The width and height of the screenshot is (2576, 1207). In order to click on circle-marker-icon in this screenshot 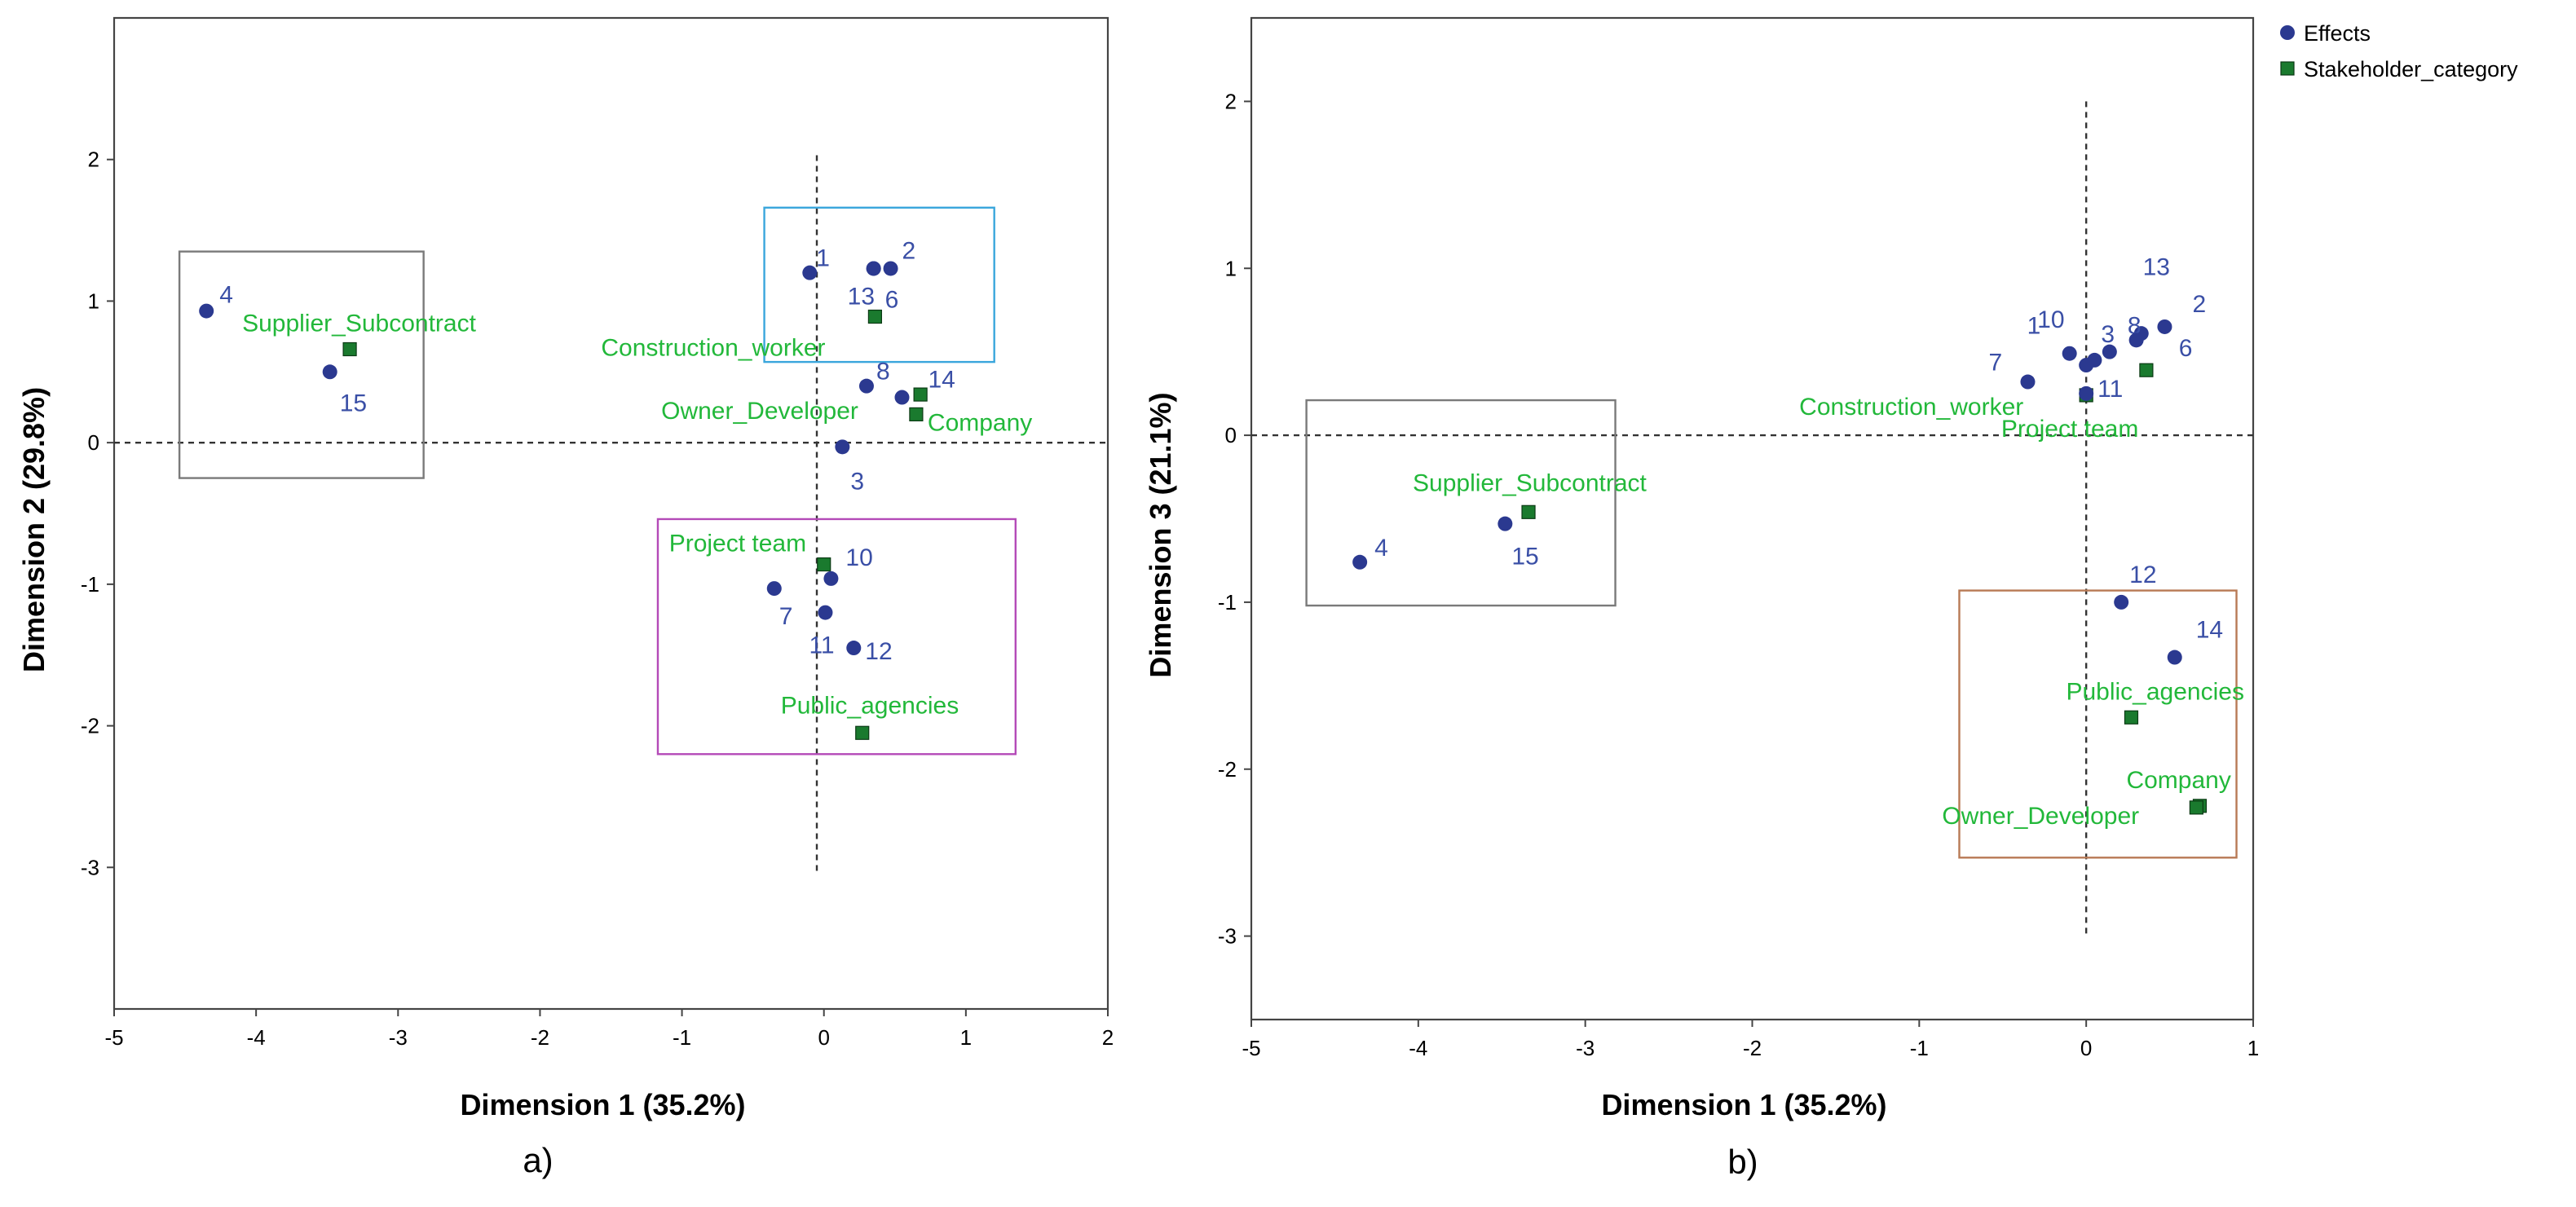, I will do `click(2287, 32)`.